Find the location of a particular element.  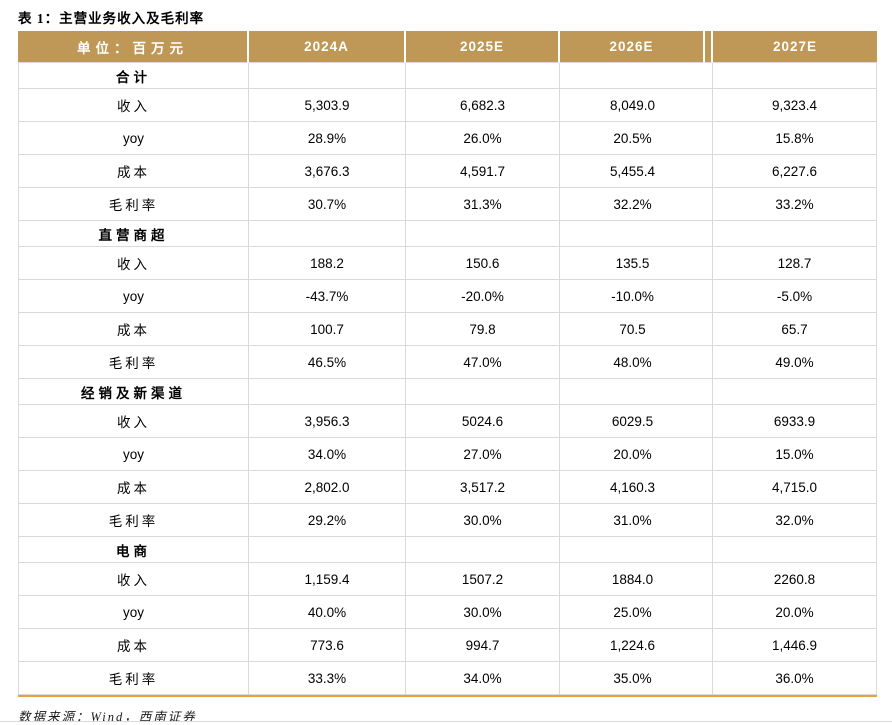

cell-value: 6,227.6 is located at coordinates (795, 171).